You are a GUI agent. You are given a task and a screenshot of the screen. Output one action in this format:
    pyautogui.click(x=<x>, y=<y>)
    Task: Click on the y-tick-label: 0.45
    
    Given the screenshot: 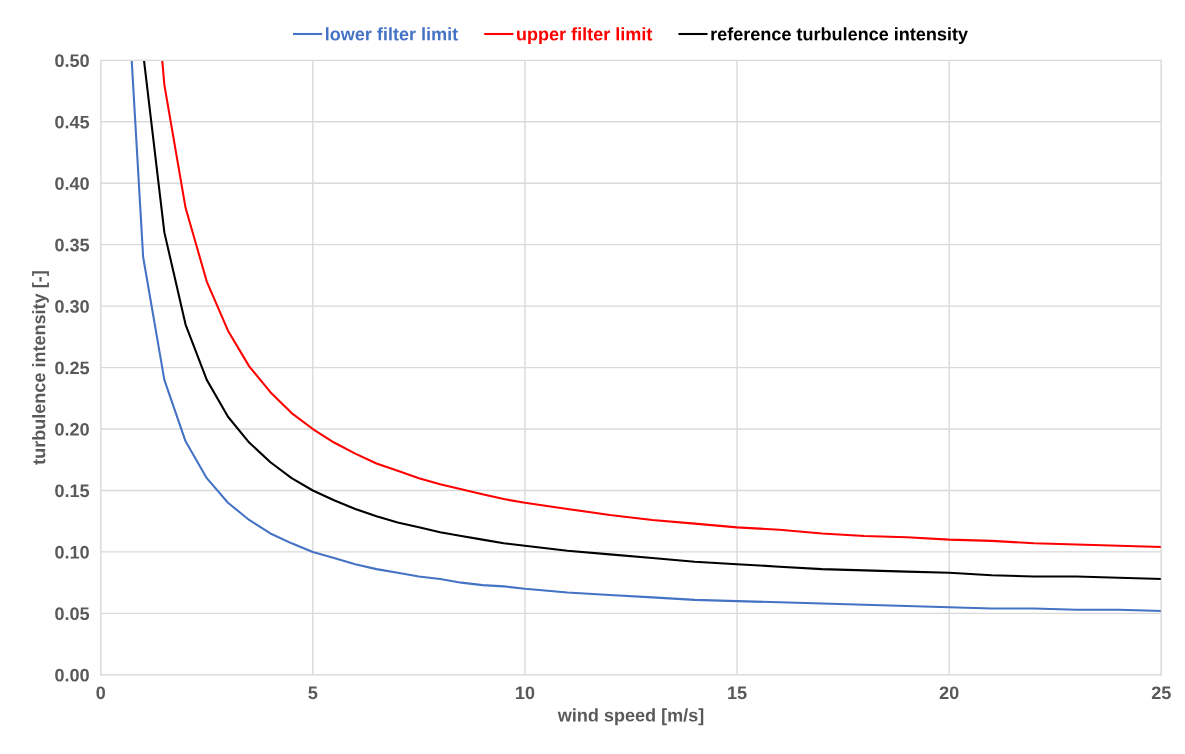 What is the action you would take?
    pyautogui.click(x=72, y=122)
    